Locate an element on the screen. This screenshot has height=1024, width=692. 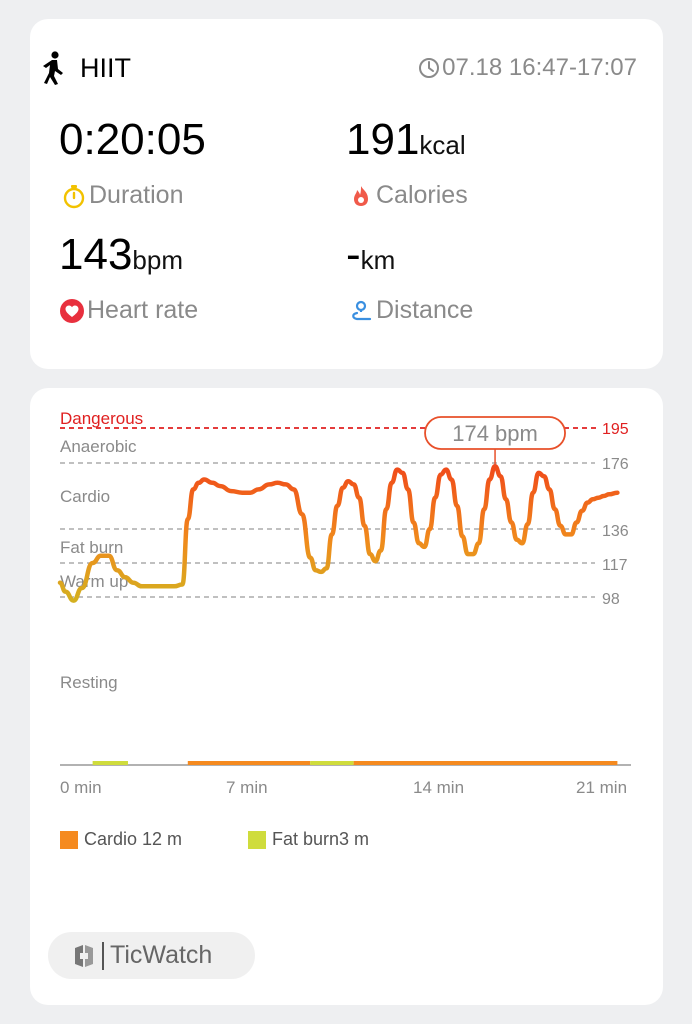
calories-label: Calories is located at coordinates (408, 195).